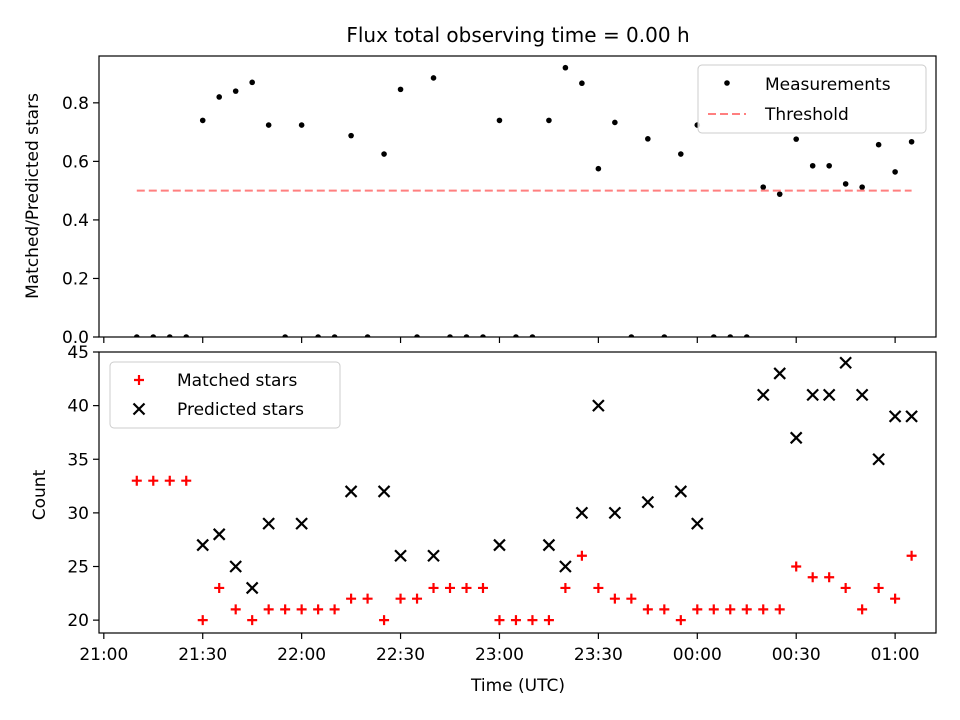 This screenshot has width=960, height=720. Describe the element at coordinates (103, 655) in the screenshot. I see `x-tick-label: 21:00` at that location.